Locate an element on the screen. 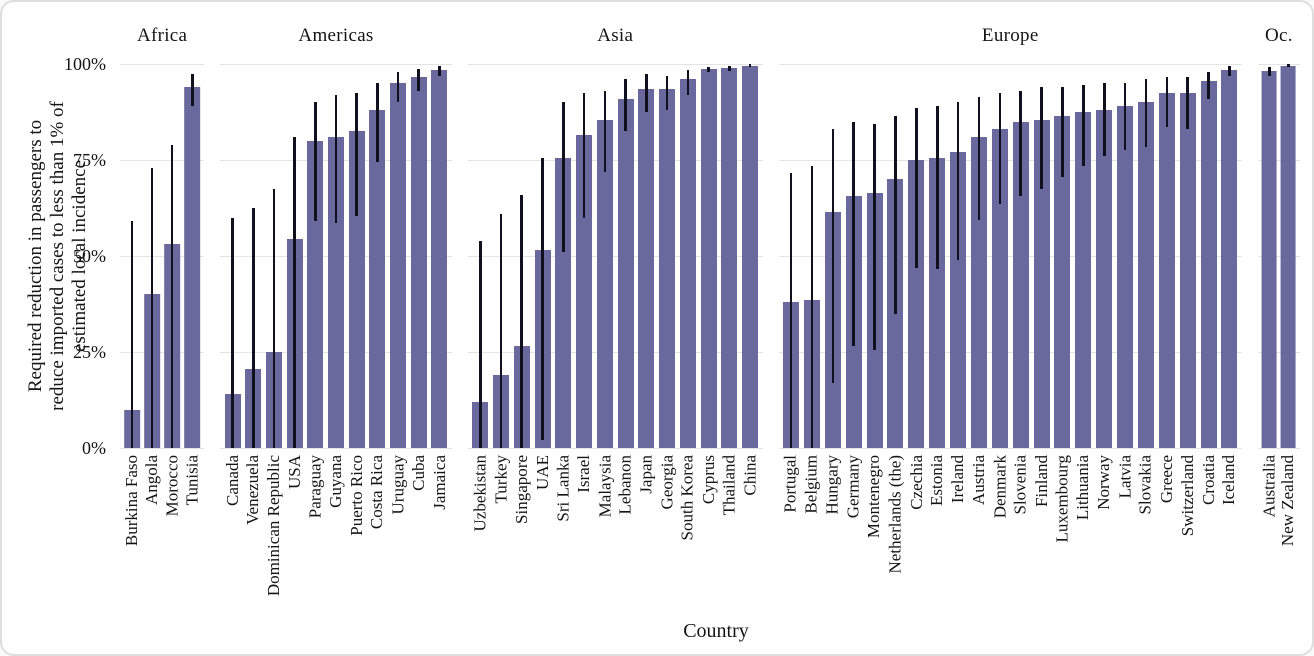 The height and width of the screenshot is (656, 1314). bar-slot-portugal is located at coordinates (791, 256).